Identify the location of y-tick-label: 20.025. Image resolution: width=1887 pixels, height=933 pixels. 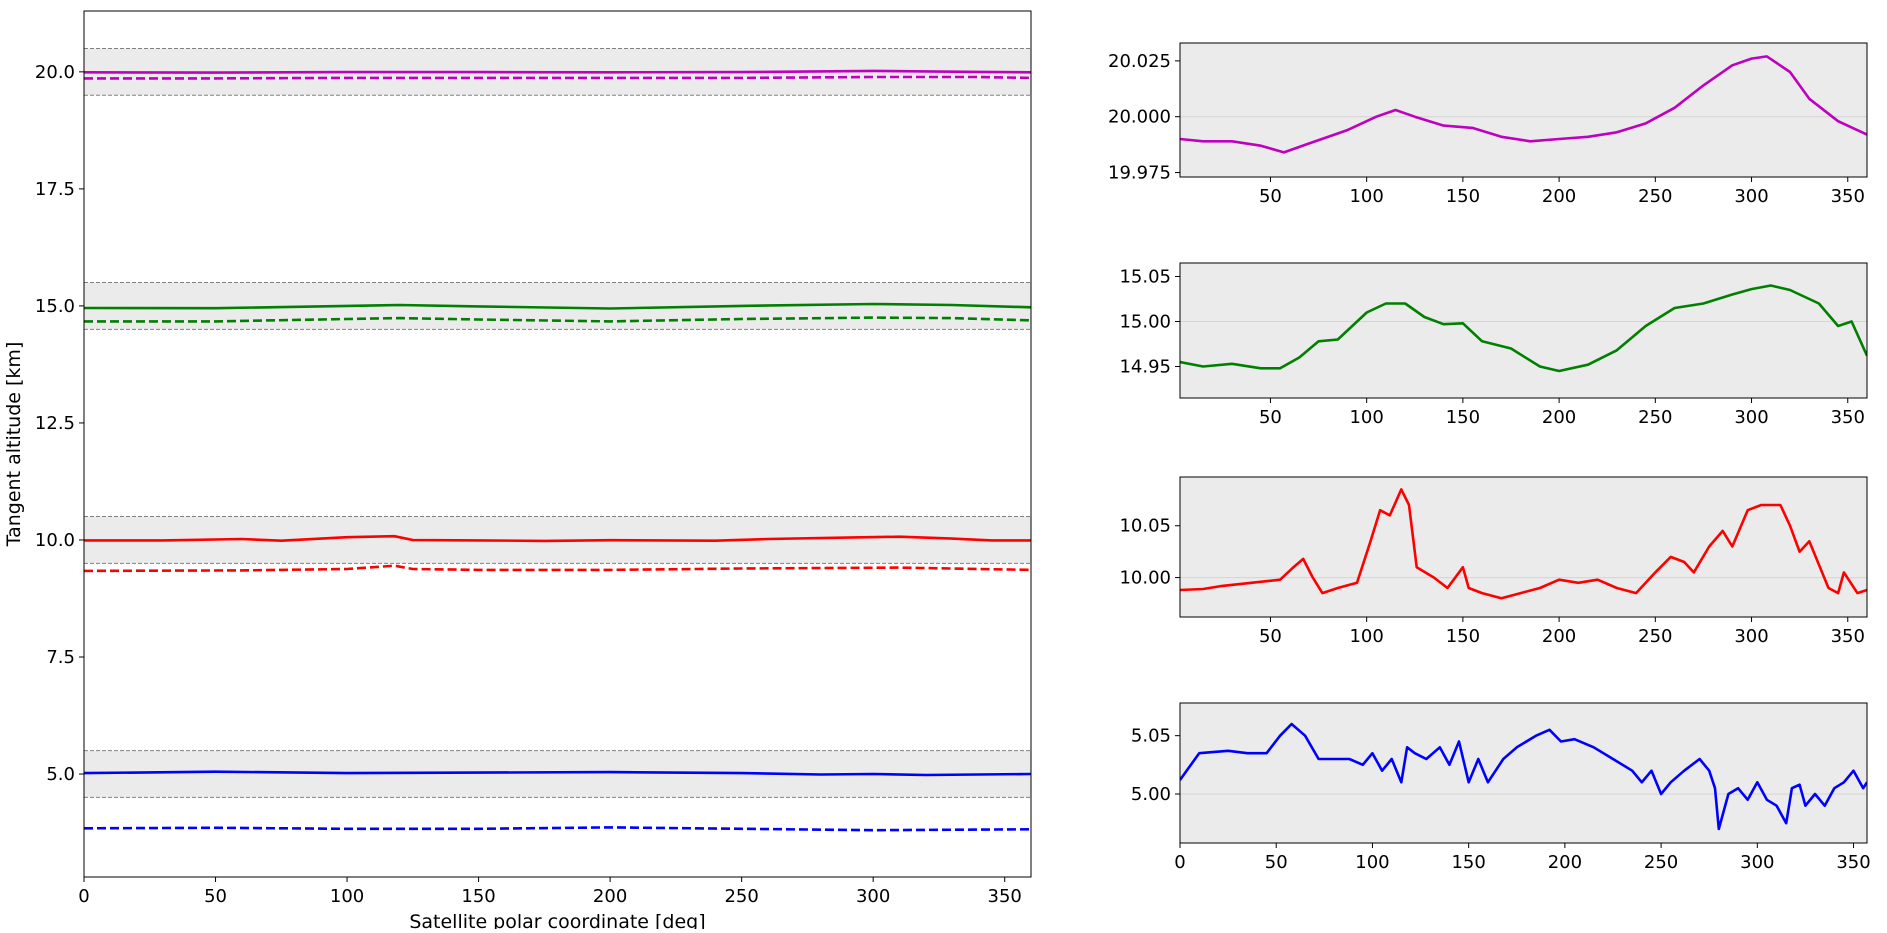
(1139, 61).